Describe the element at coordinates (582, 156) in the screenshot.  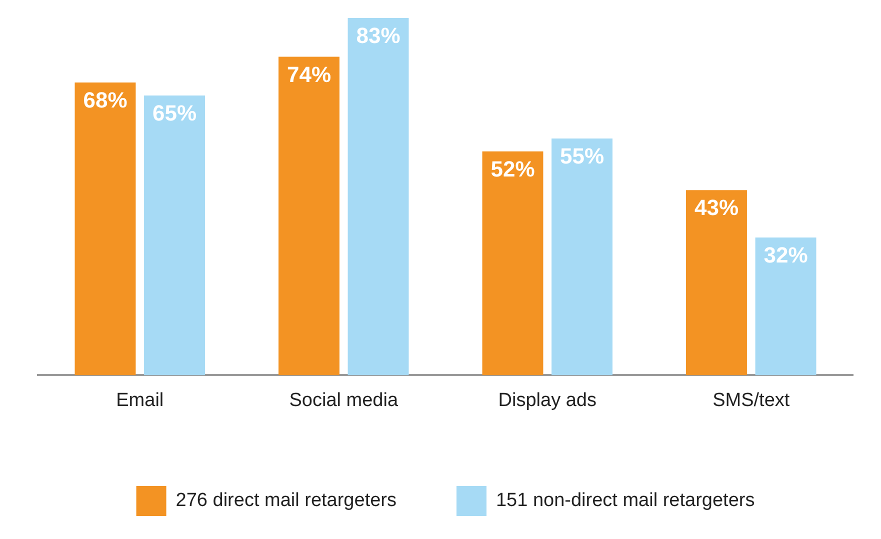
I see `data-label: 55%` at that location.